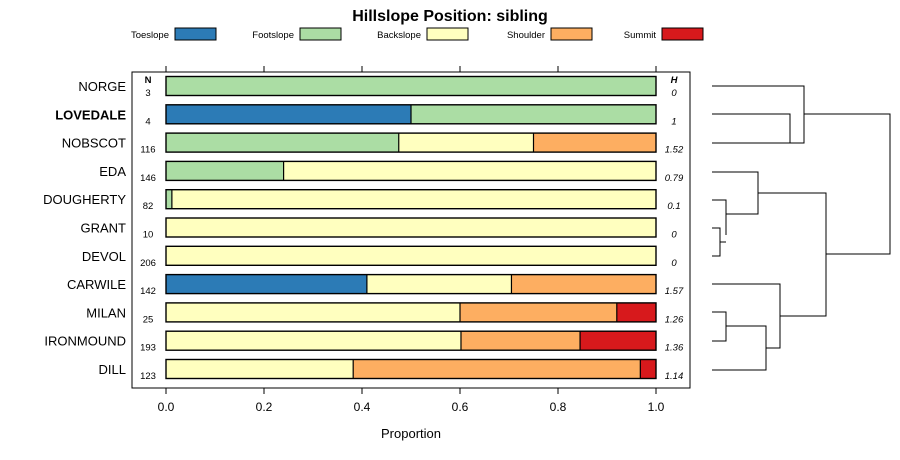  What do you see at coordinates (148, 376) in the screenshot?
I see `n-value-dill: 123` at bounding box center [148, 376].